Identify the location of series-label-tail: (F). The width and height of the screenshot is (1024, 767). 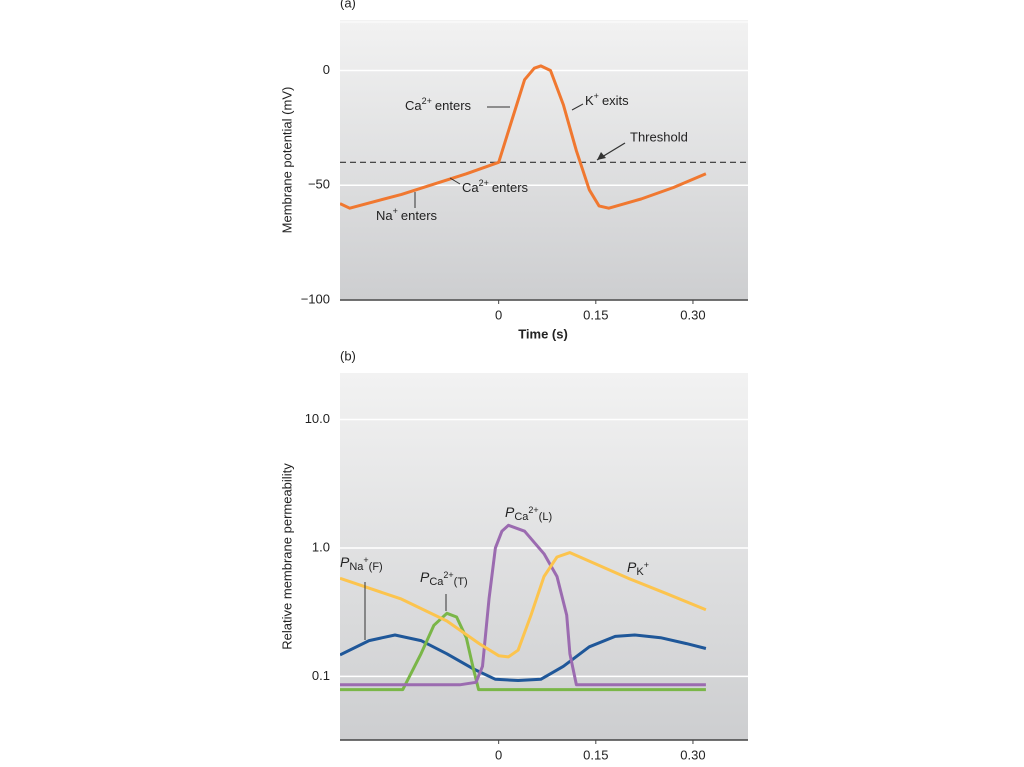
(376, 567).